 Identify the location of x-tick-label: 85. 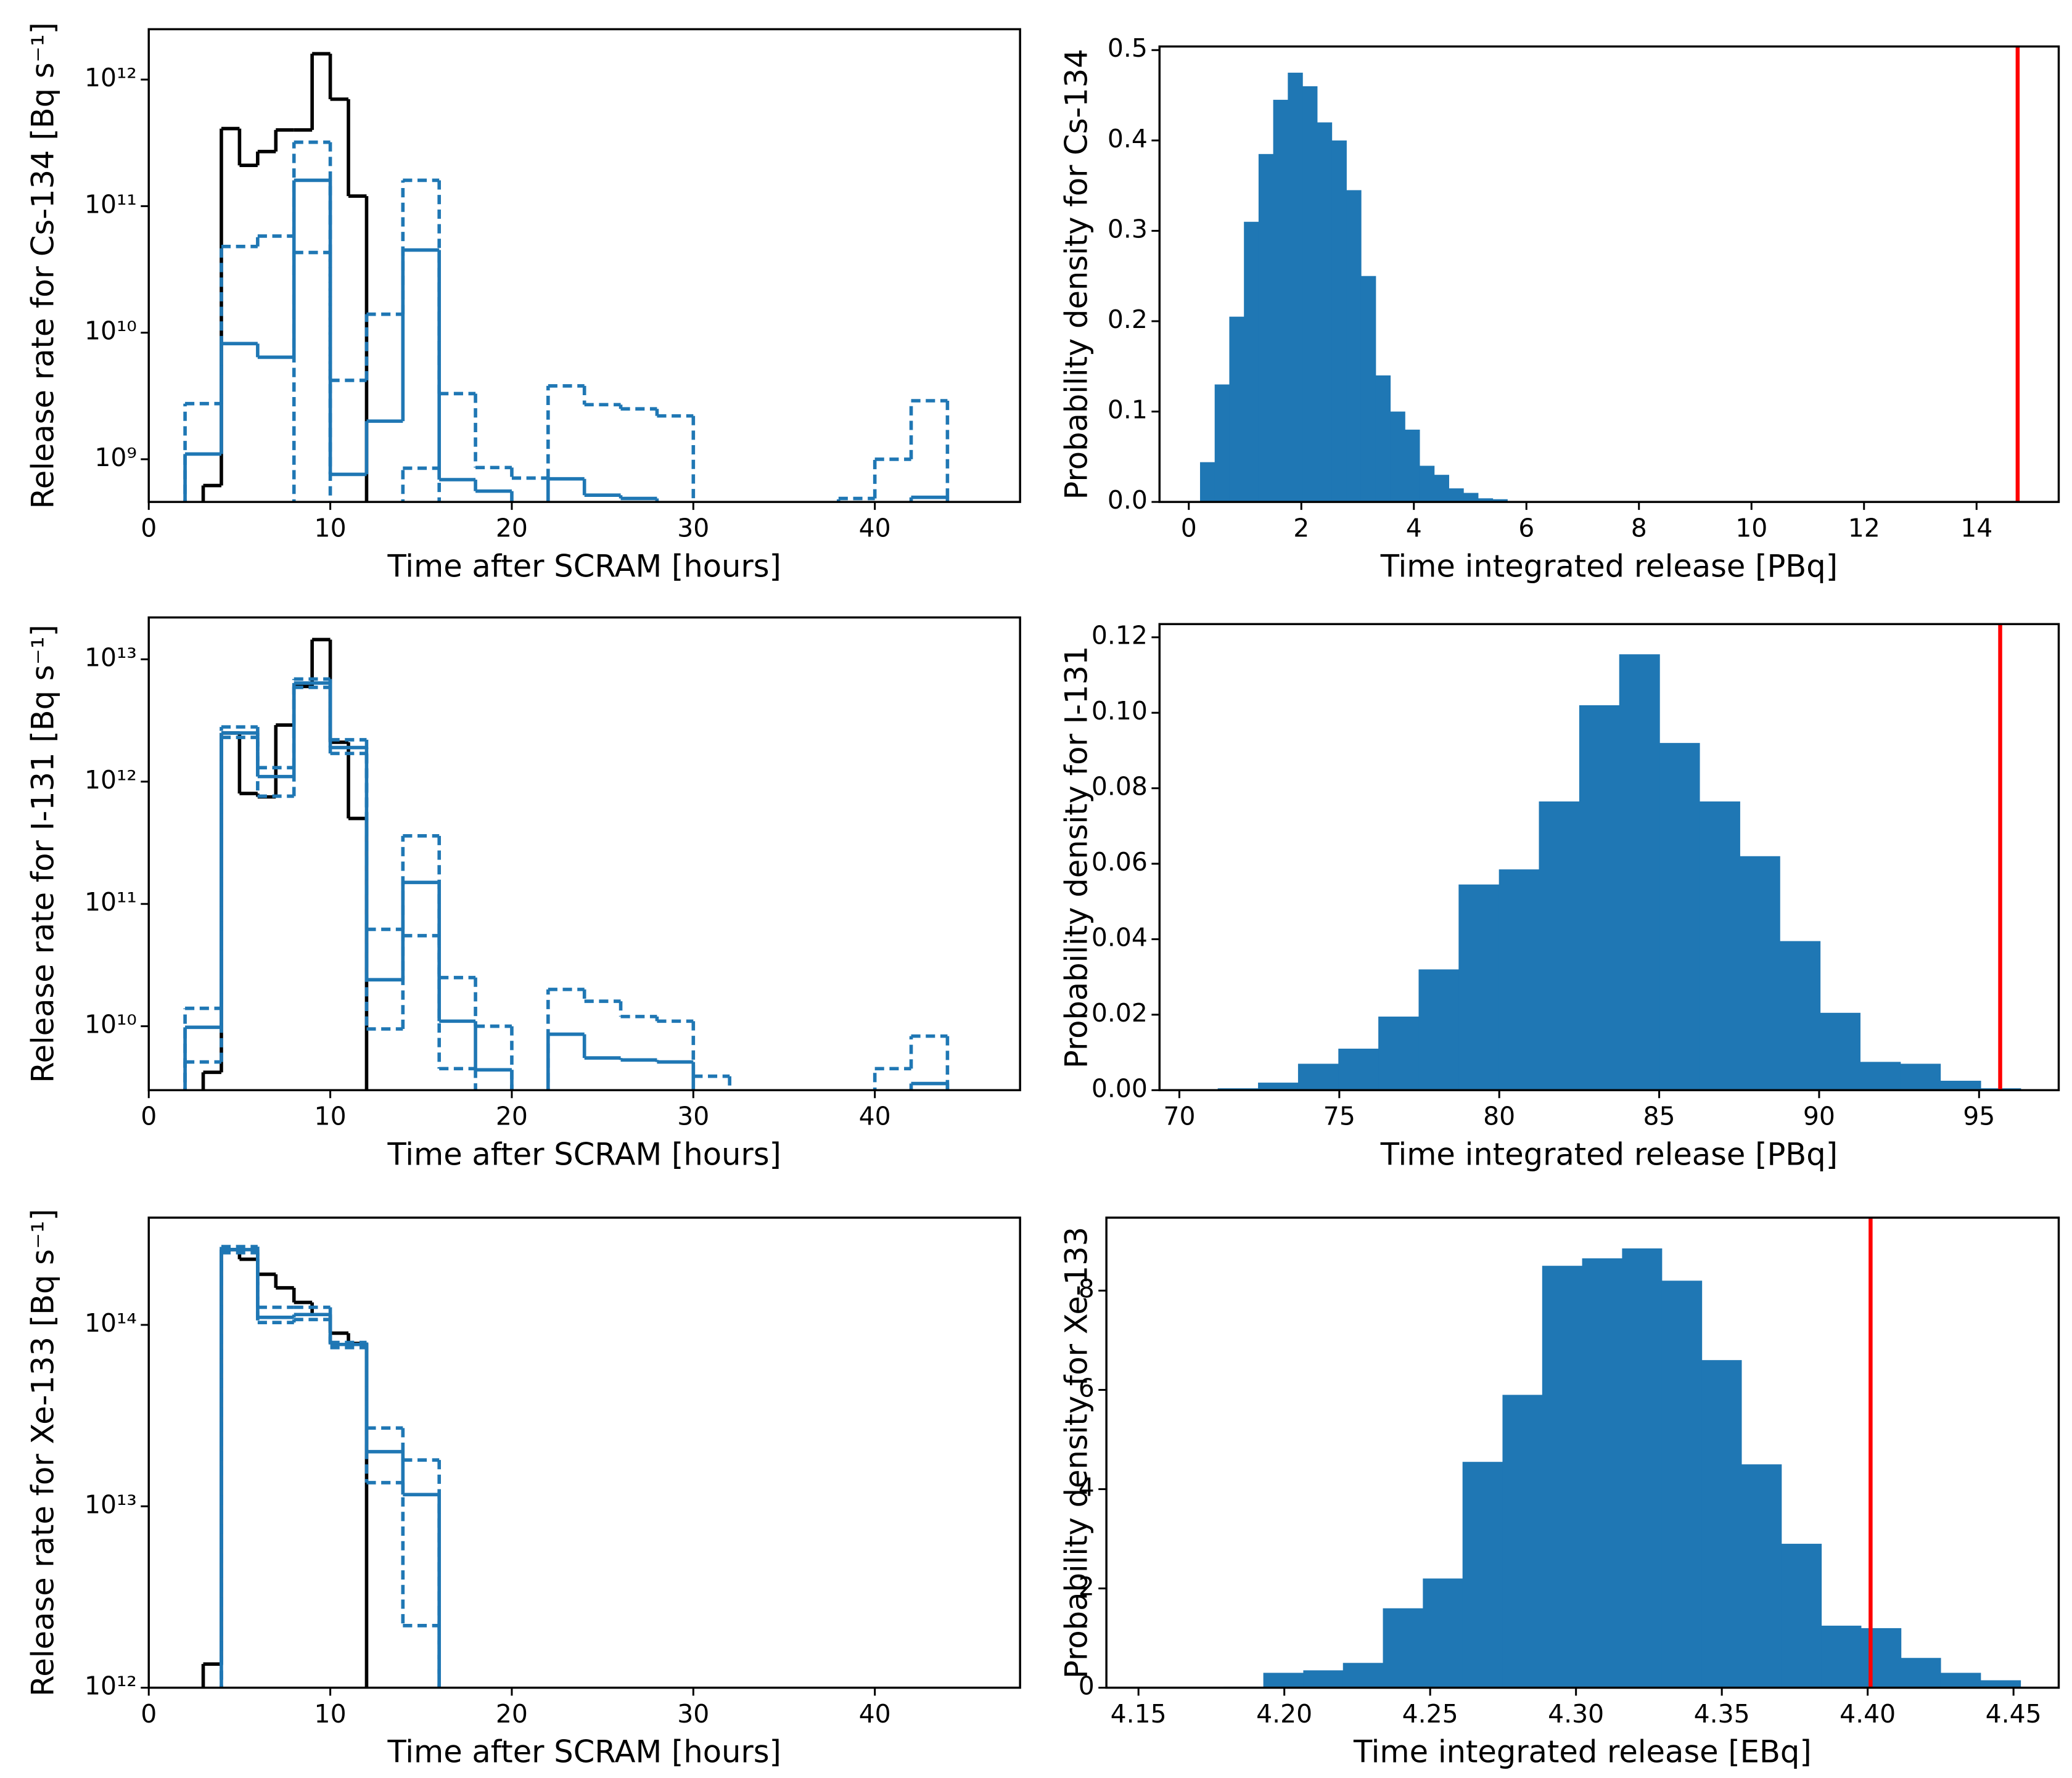
(1659, 1116).